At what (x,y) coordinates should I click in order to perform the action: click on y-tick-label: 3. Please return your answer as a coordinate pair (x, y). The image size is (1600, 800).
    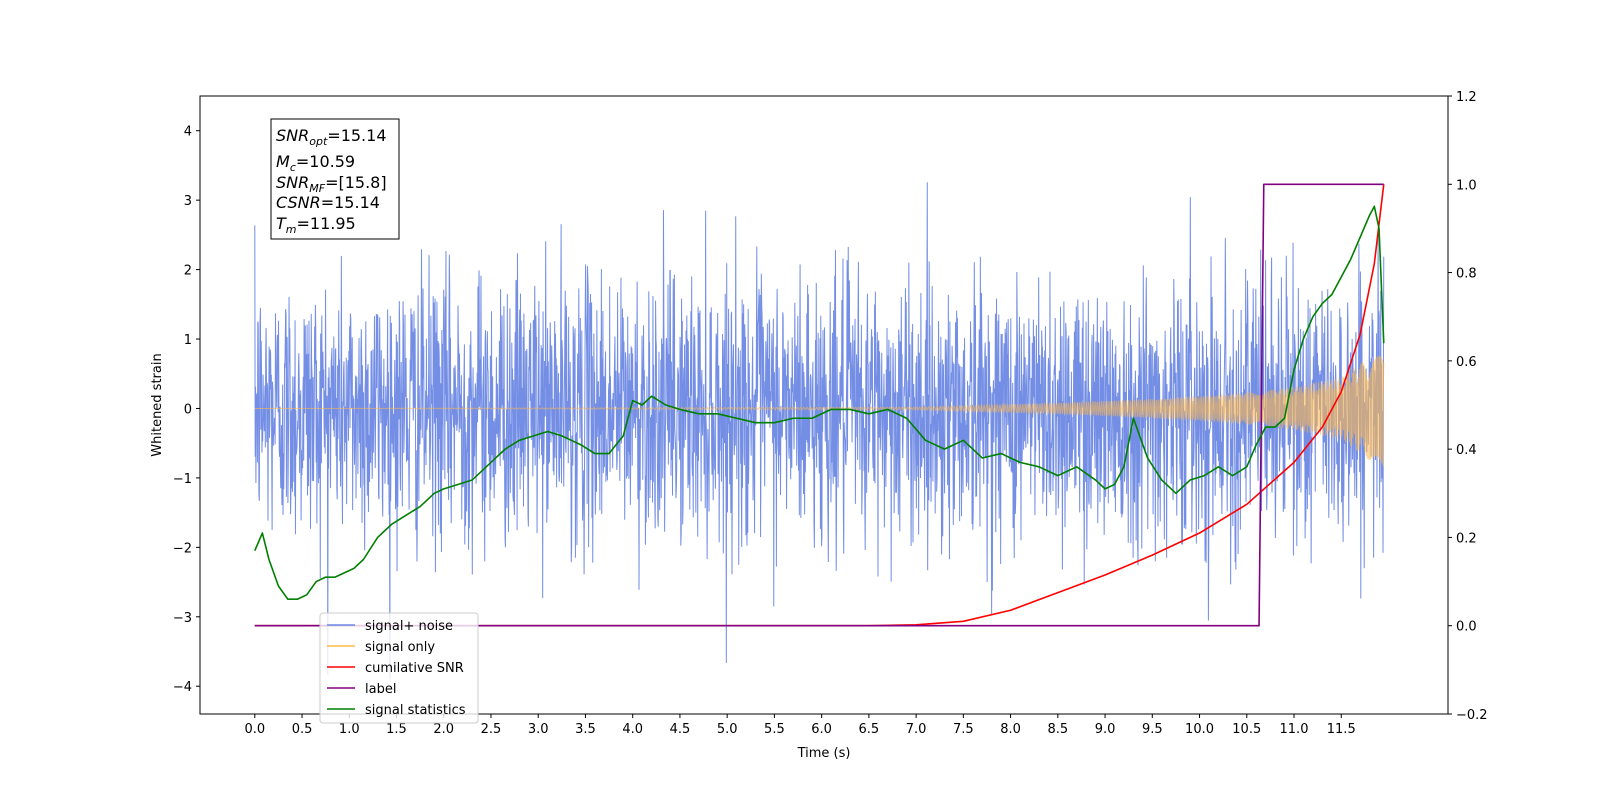
    Looking at the image, I should click on (188, 201).